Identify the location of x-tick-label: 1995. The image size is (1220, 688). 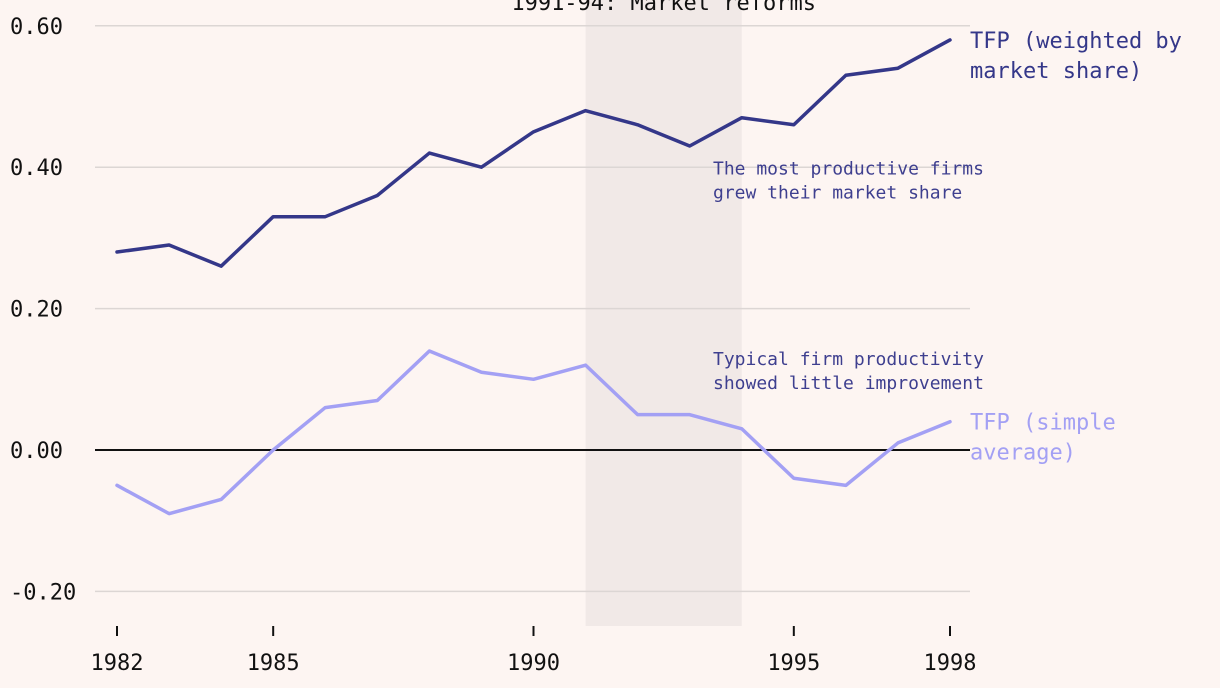
(793, 663).